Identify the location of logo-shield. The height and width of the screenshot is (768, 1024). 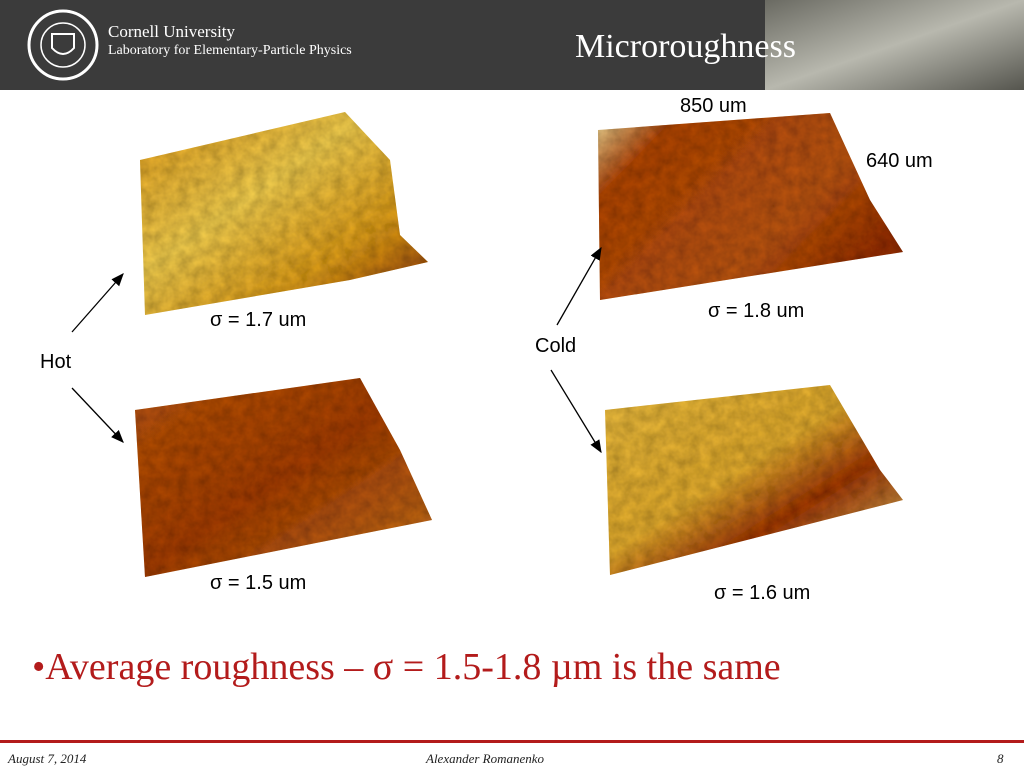
(63, 44).